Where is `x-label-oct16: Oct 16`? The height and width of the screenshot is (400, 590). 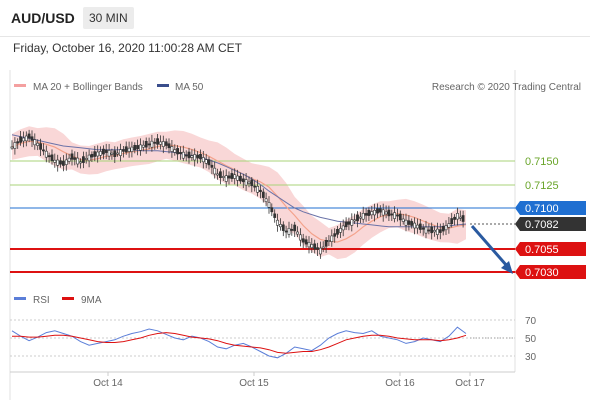
x-label-oct16: Oct 16 is located at coordinates (400, 383).